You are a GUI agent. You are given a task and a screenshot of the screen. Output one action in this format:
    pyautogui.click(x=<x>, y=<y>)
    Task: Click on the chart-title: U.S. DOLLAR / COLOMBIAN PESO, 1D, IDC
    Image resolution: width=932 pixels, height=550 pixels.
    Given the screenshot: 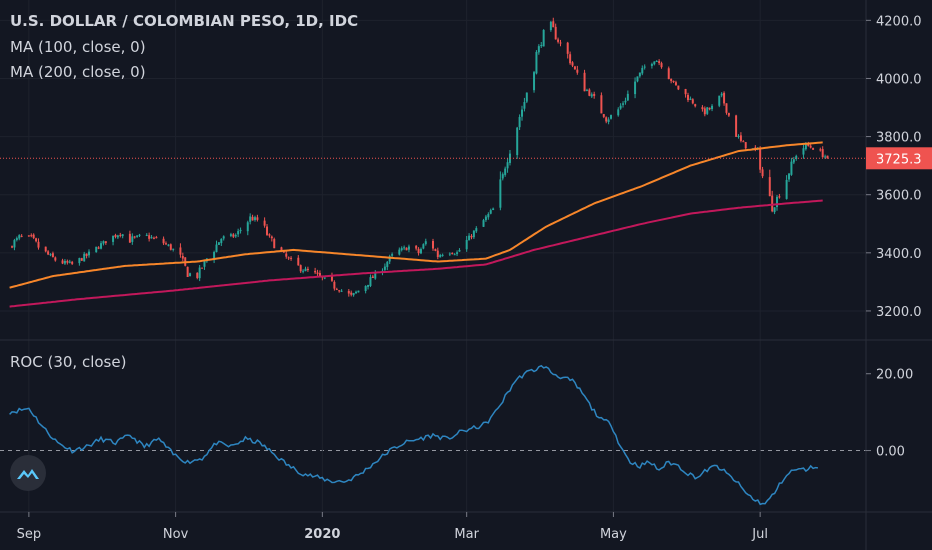 What is the action you would take?
    pyautogui.click(x=184, y=21)
    